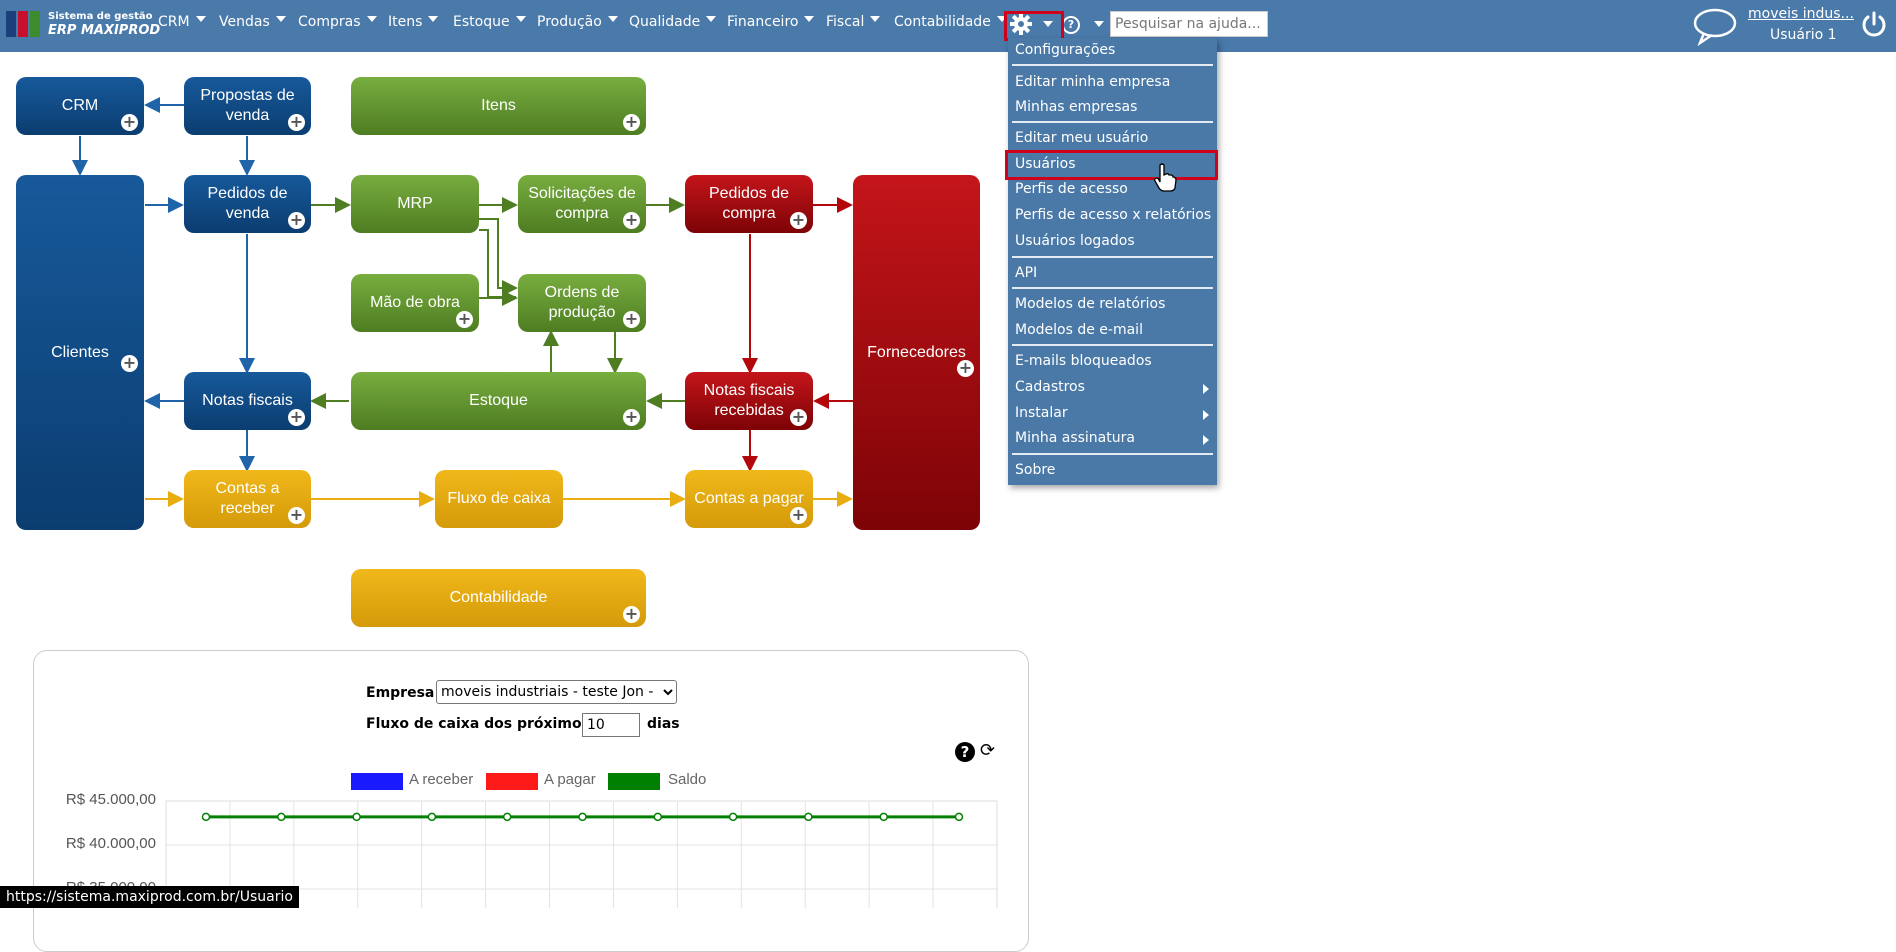 This screenshot has width=1896, height=952. What do you see at coordinates (1113, 215) in the screenshot?
I see `dd-perfis-relatorios: Perfis de acesso x relatórios` at bounding box center [1113, 215].